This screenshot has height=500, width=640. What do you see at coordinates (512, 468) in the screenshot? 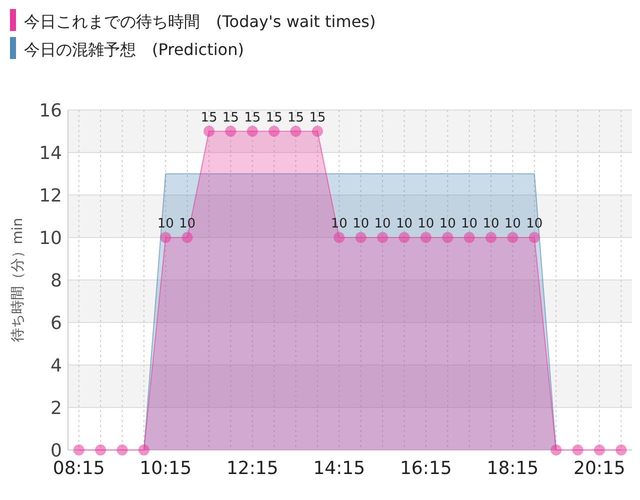
I see `x-tick-label: 18:15` at bounding box center [512, 468].